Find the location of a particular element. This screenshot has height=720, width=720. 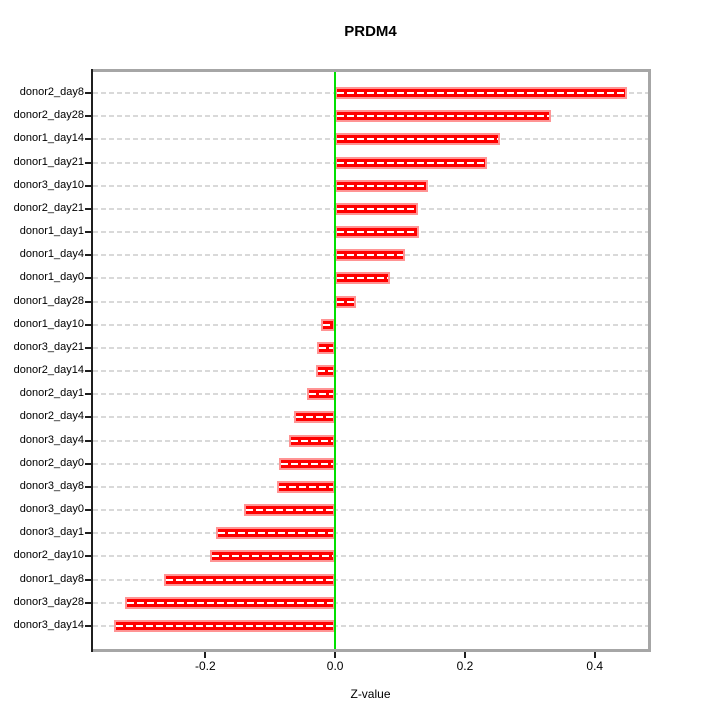

x-axis-title: Z-value is located at coordinates (370, 694).